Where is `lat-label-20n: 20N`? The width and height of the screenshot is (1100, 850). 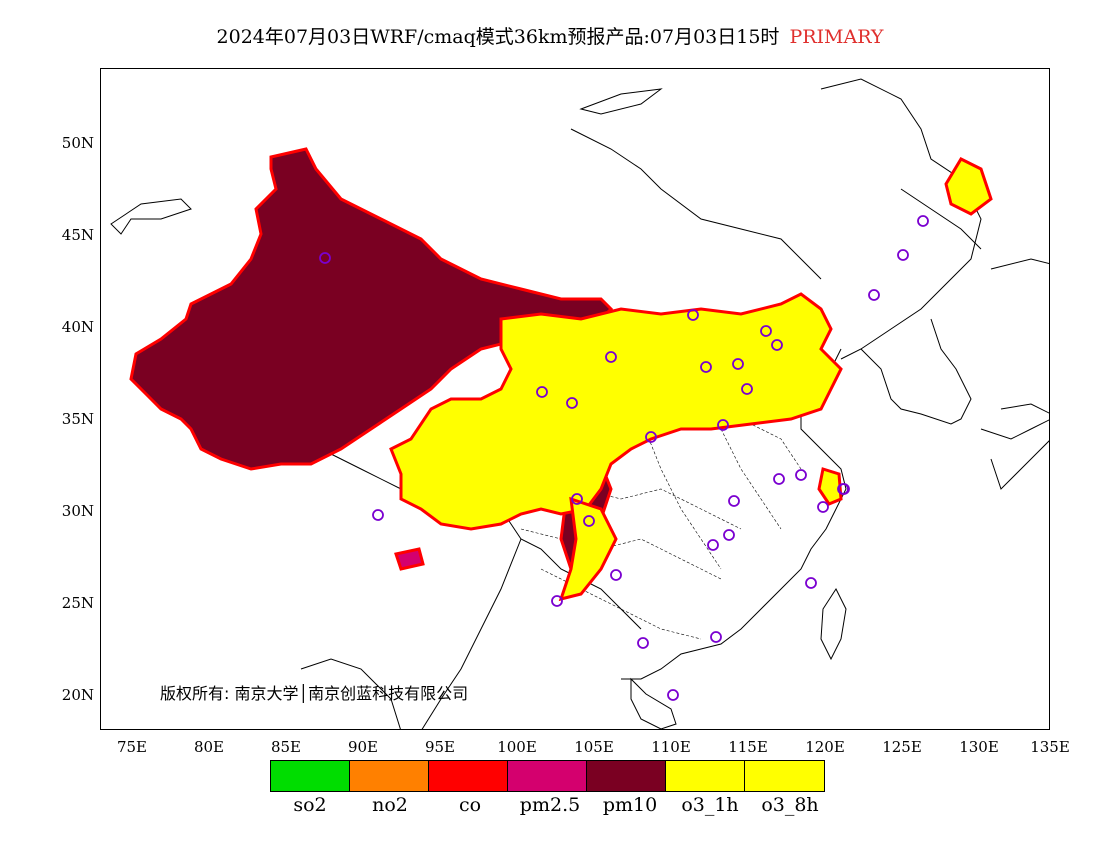
lat-label-20n: 20N is located at coordinates (77, 695).